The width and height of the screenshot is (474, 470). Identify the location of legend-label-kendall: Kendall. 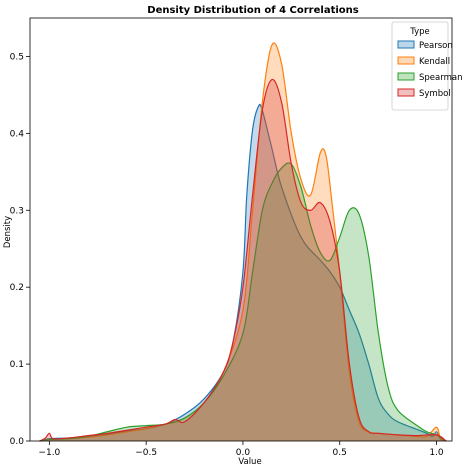
(434, 62).